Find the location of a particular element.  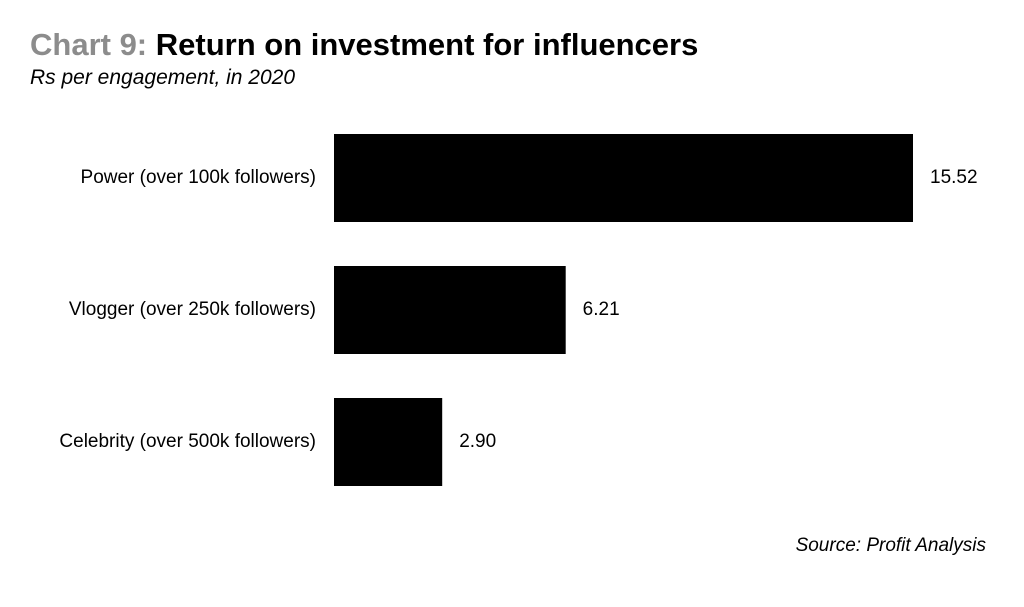

value-label-0: 15.52 is located at coordinates (954, 177).